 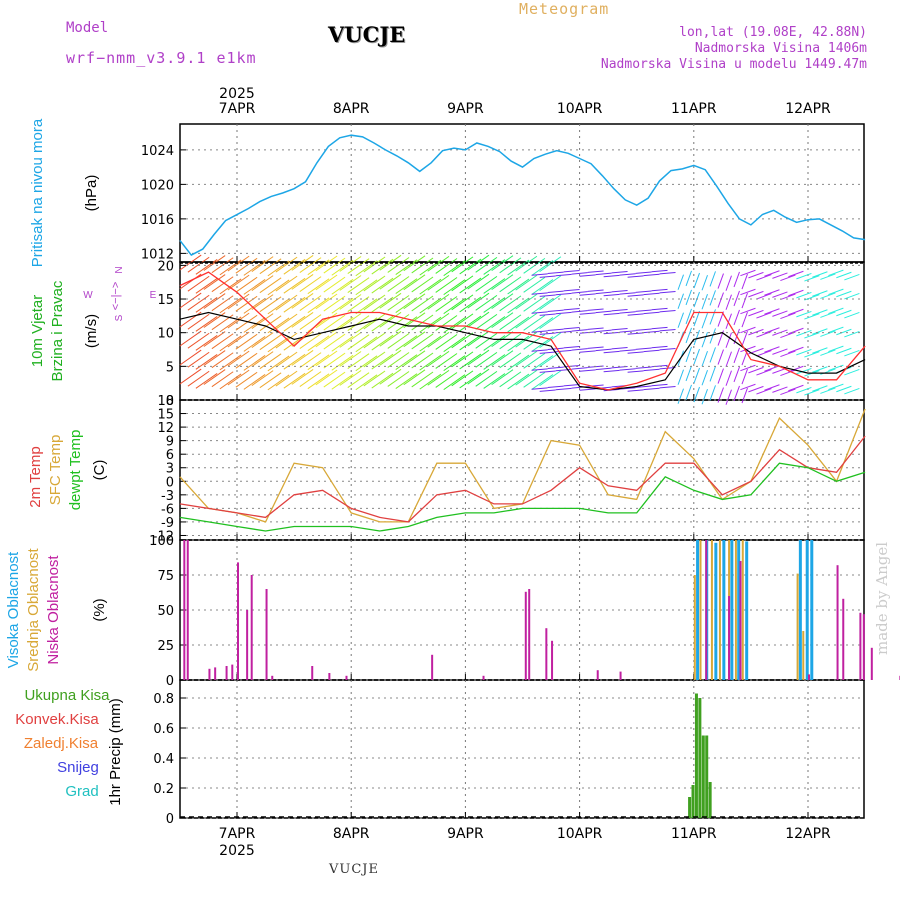 I want to click on precip-legend-item: Konvek.Kisa, so click(x=57, y=719).